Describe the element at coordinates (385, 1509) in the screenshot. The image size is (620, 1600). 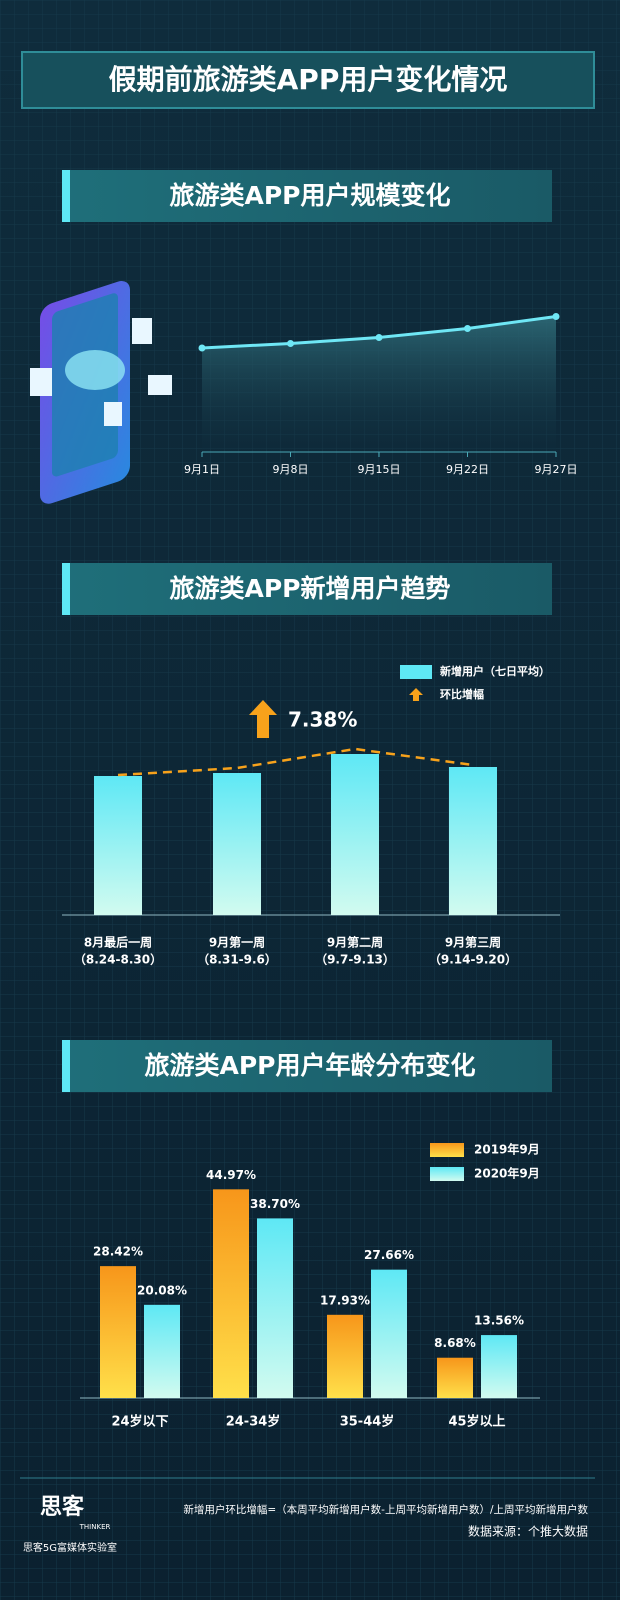
I see `footer-note: 新增用户环比增幅=（本周平均新增用户数-上周平均新增用户数）/上周平均新增用户数` at that location.